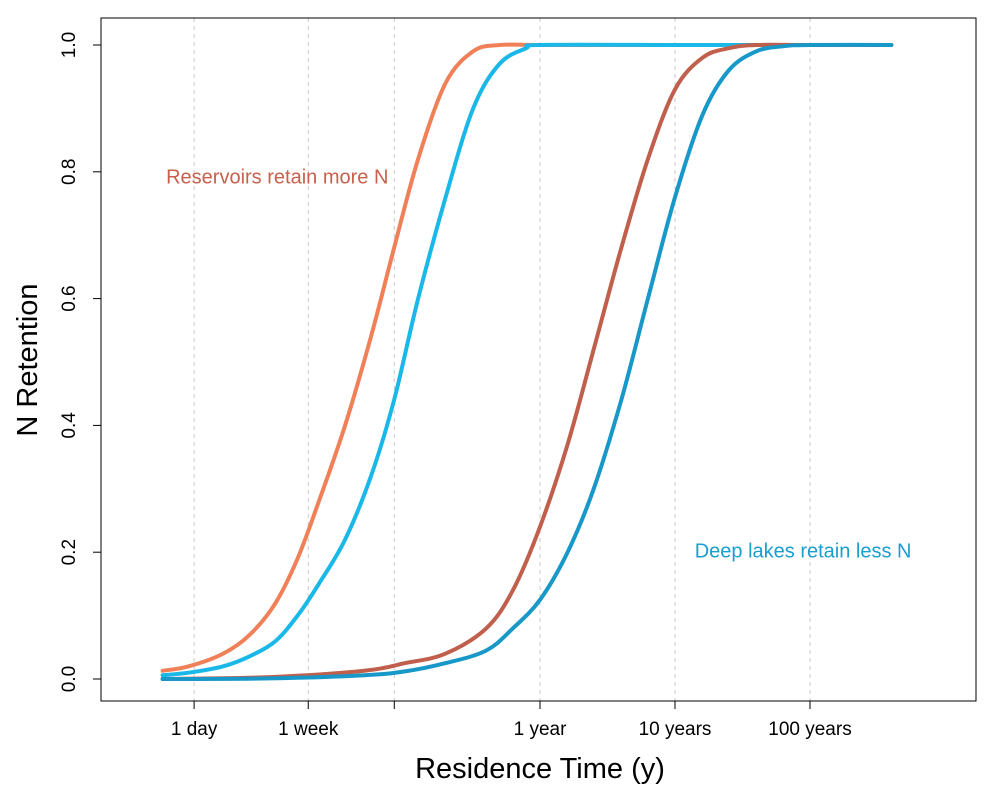 This screenshot has height=800, width=1000. I want to click on y-tick-label-2: 0.4, so click(69, 425).